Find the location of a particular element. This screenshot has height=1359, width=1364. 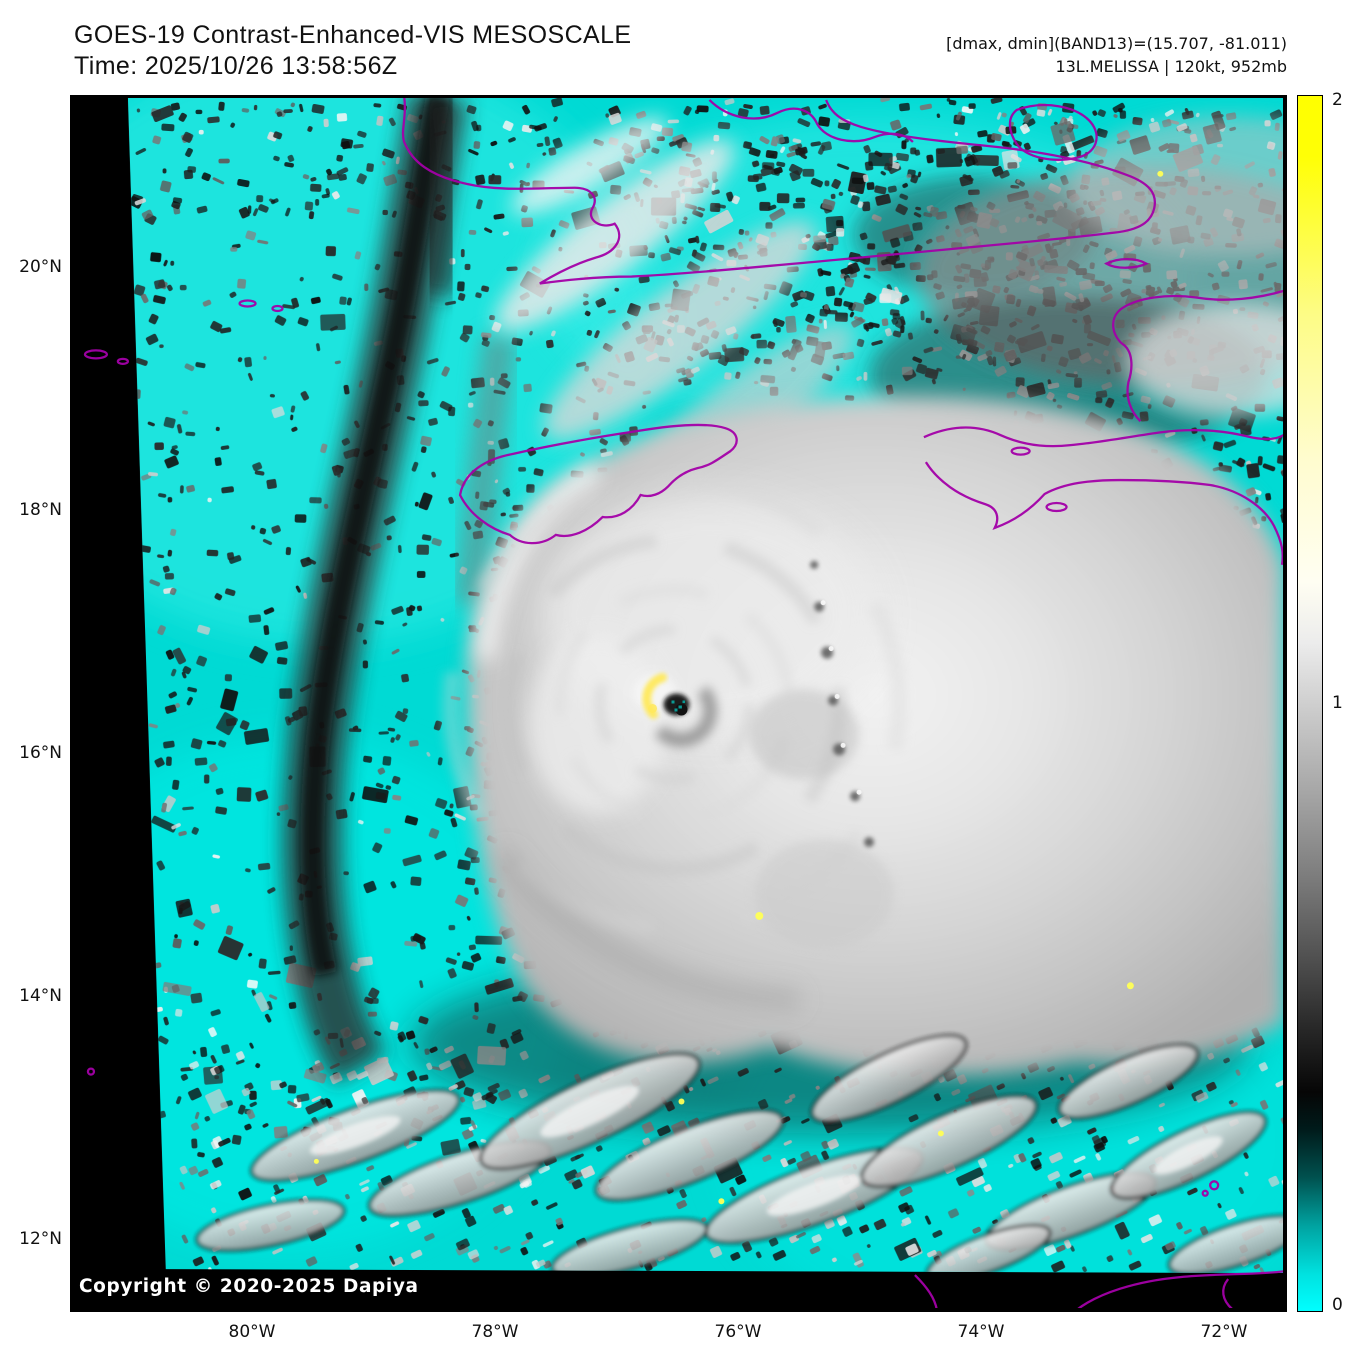

eye-cyan-specks is located at coordinates (678, 706).